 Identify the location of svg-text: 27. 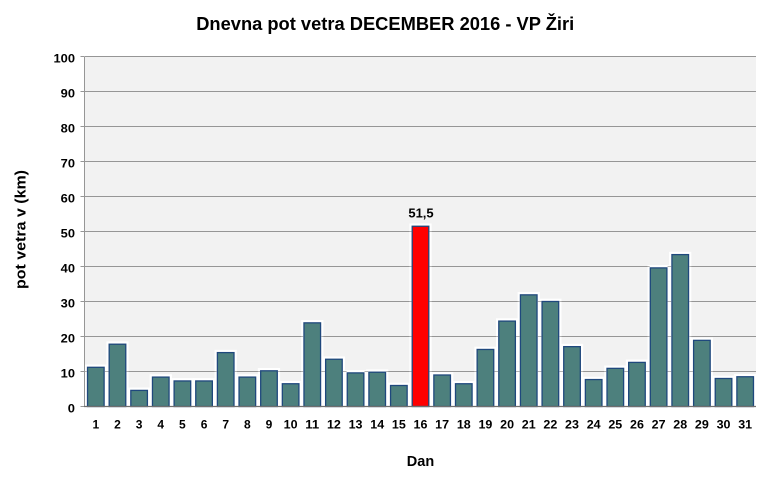
(659, 425).